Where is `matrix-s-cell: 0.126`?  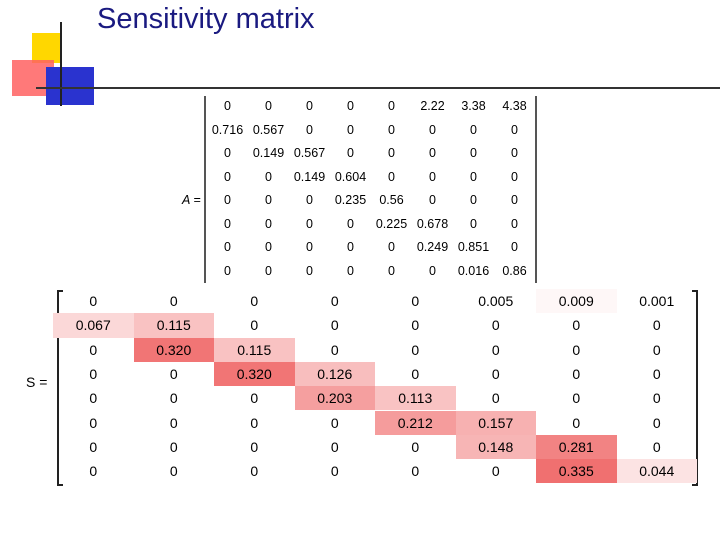 matrix-s-cell: 0.126 is located at coordinates (334, 374).